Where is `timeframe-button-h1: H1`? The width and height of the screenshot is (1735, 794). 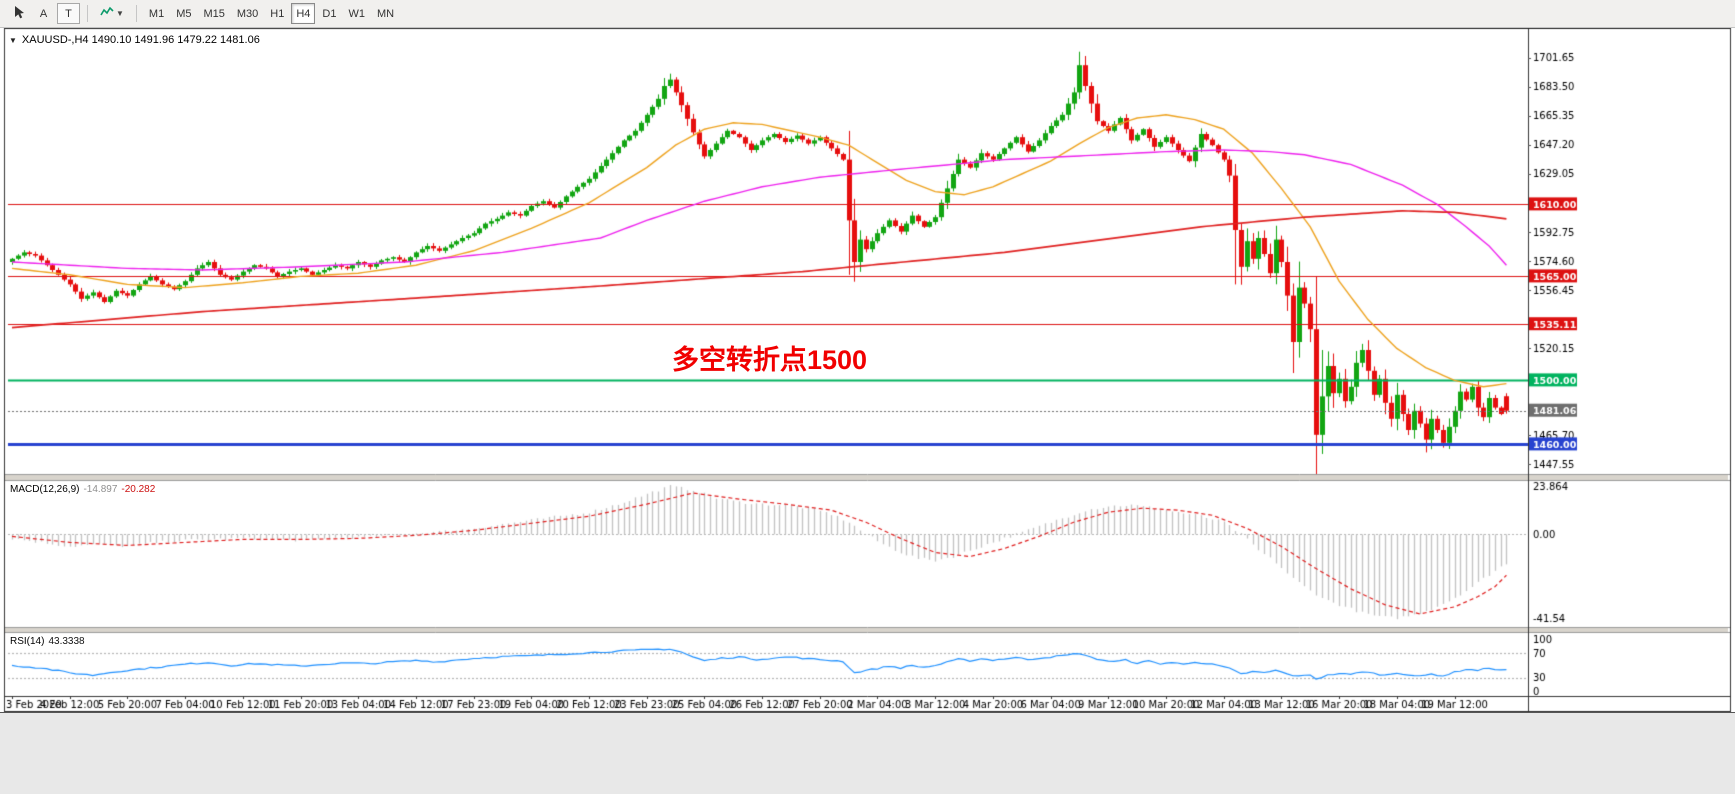 timeframe-button-h1: H1 is located at coordinates (277, 13).